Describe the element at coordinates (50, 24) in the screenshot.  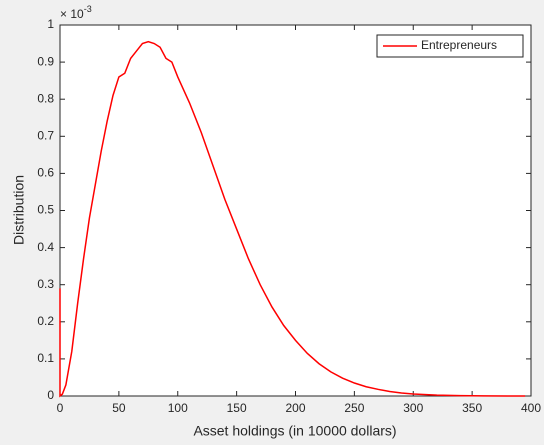
I see `y-tick-label: 1` at that location.